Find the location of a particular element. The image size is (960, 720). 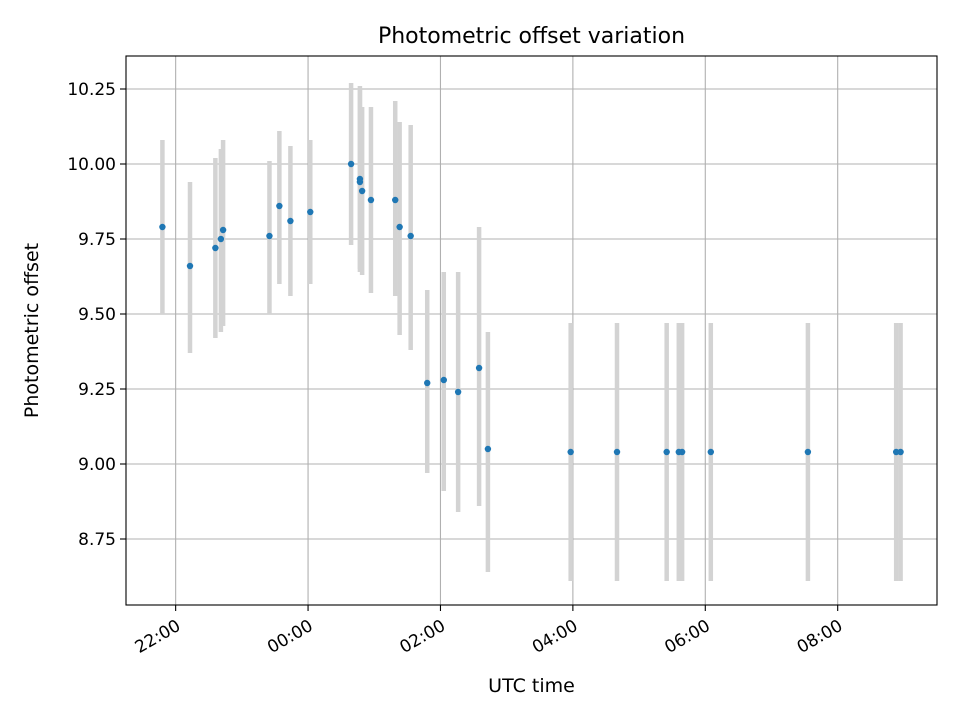

y-tick-label: 10.25 is located at coordinates (91, 90).